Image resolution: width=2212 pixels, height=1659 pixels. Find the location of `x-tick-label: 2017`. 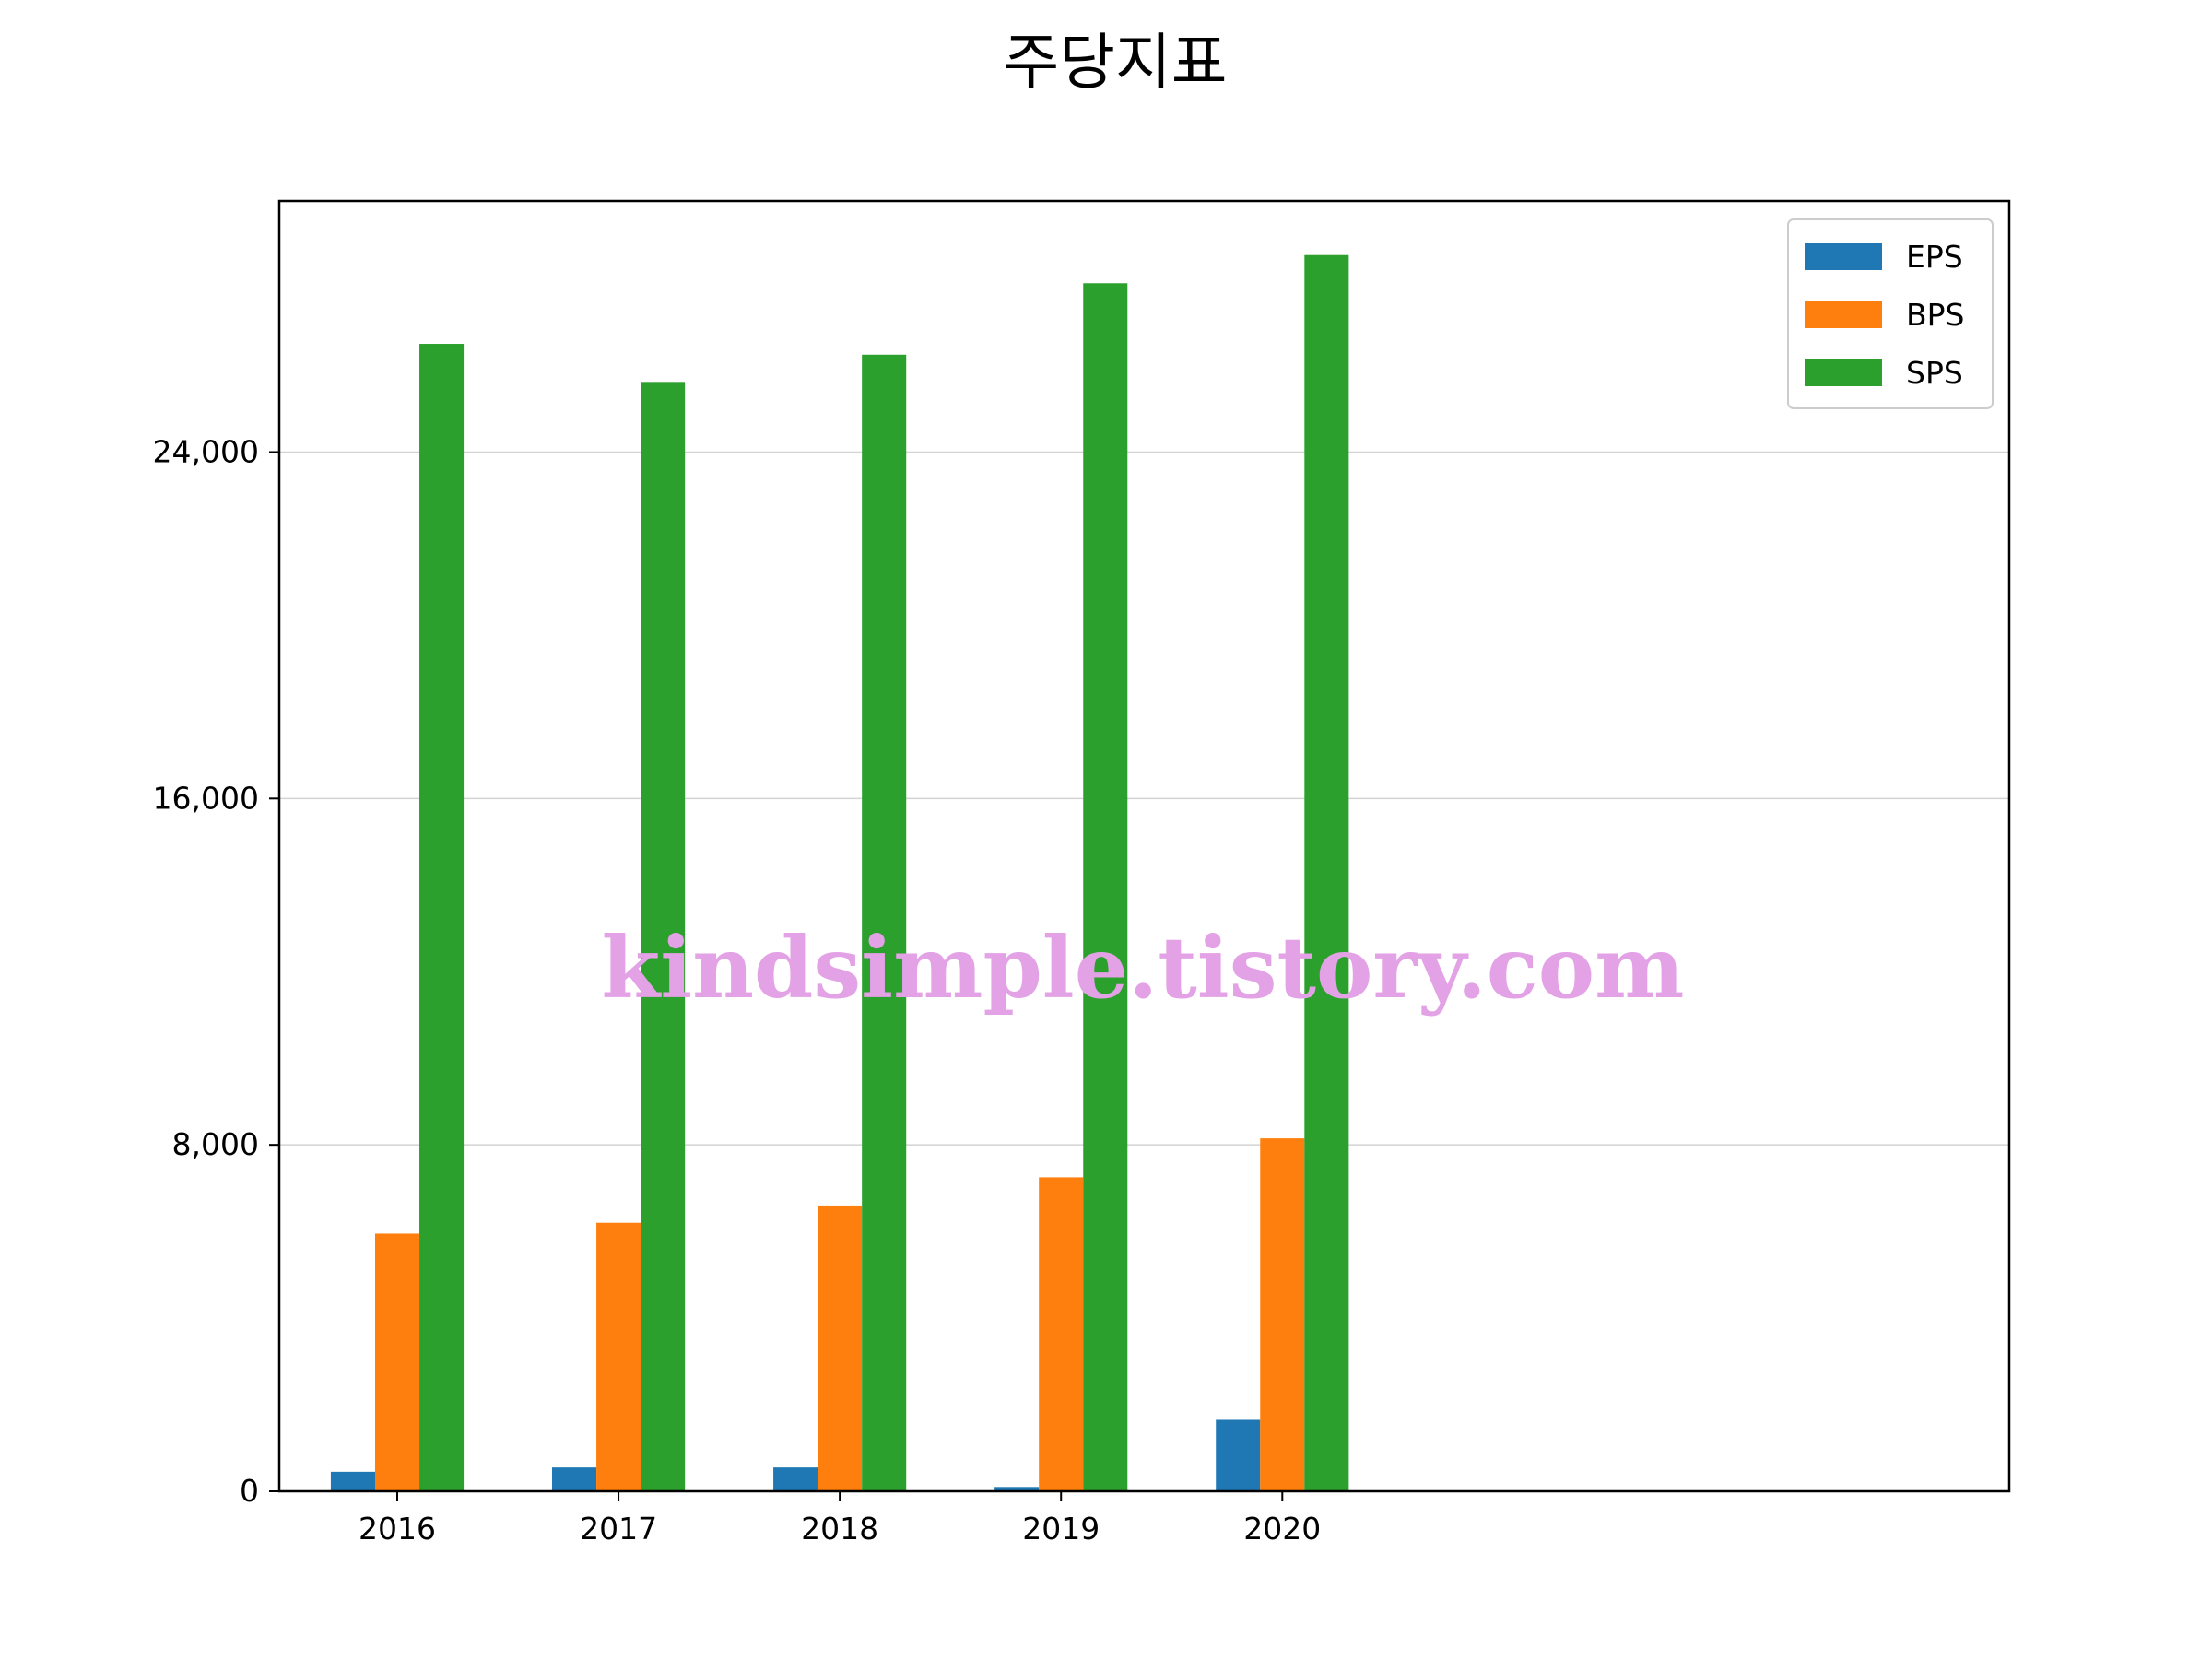

x-tick-label: 2017 is located at coordinates (618, 1529).